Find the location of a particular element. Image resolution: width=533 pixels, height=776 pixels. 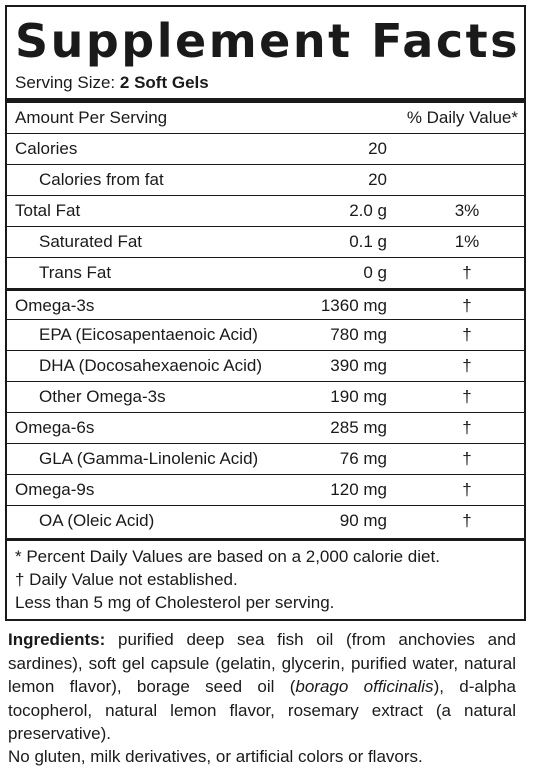

nutrient-name: Calories is located at coordinates (46, 148).